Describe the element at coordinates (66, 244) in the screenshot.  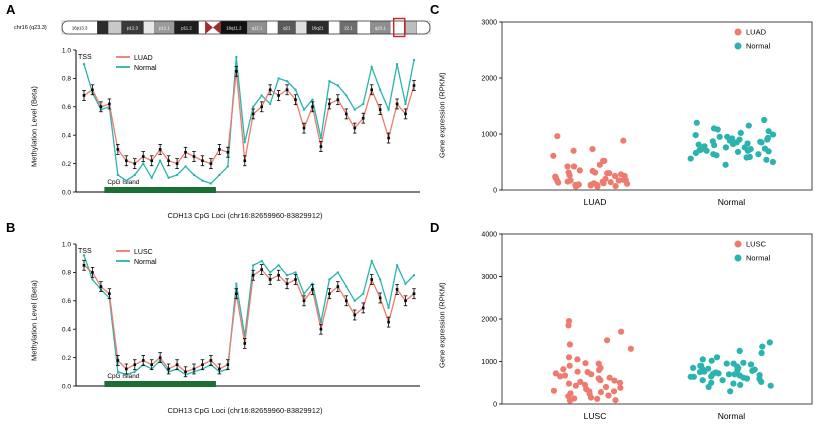
I see `y-tick-label: 1.0` at that location.